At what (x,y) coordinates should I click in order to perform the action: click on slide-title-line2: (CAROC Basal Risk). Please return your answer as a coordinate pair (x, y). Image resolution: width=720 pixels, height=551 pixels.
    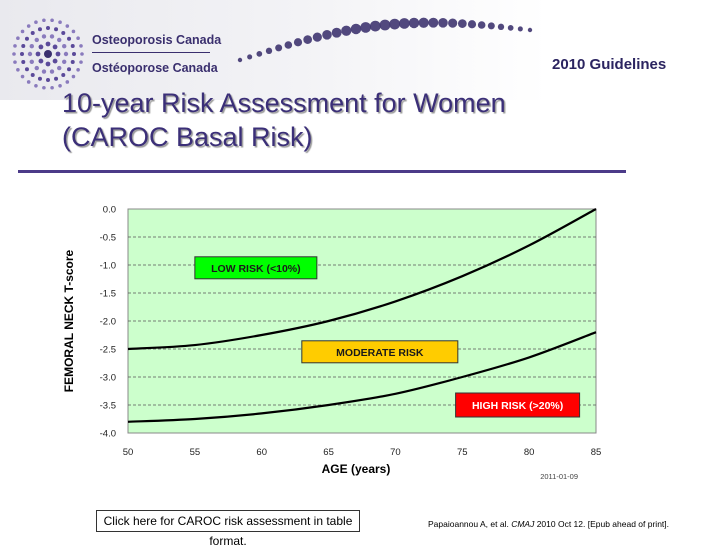
    Looking at the image, I should click on (187, 137).